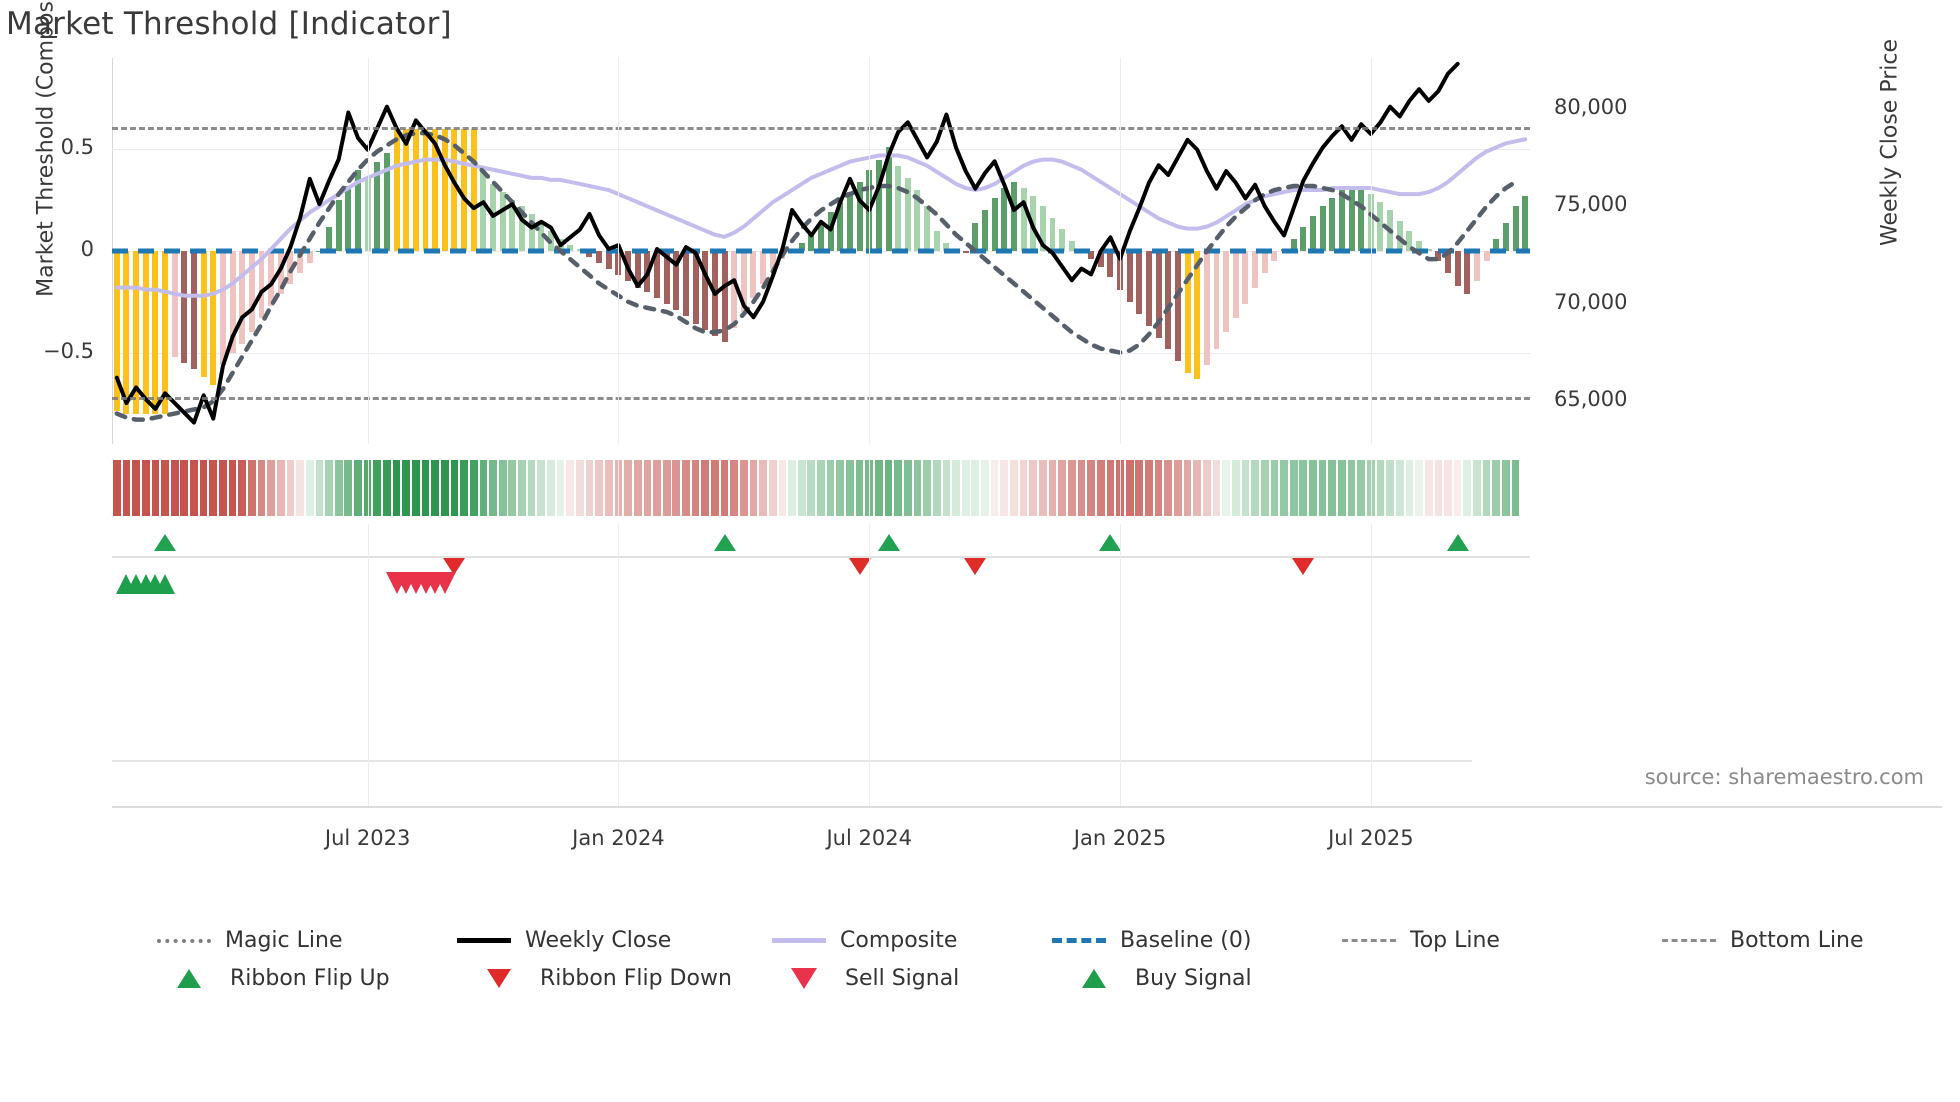 The width and height of the screenshot is (1960, 1102). I want to click on legend-item: Bottom Line, so click(1762, 940).